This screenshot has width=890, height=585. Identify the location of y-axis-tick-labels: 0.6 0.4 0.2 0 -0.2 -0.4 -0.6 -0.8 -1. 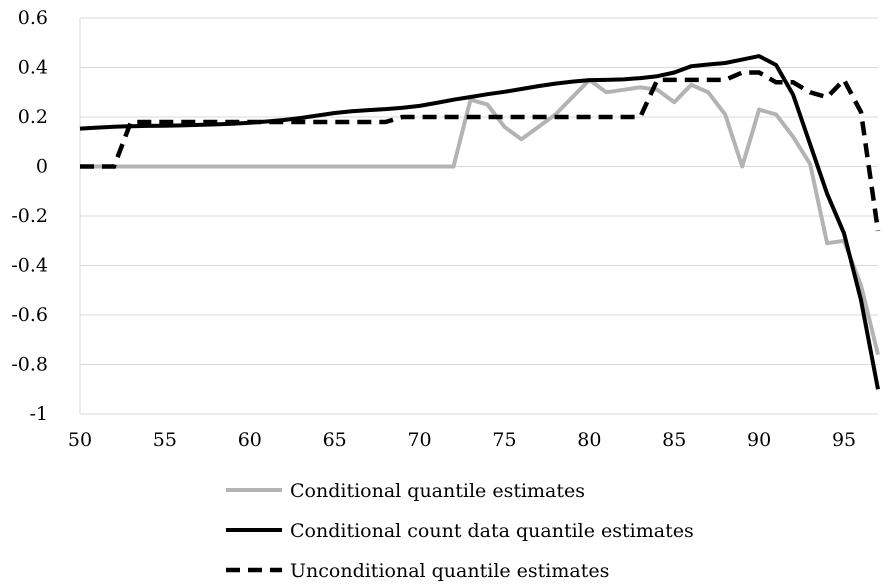
(29, 216).